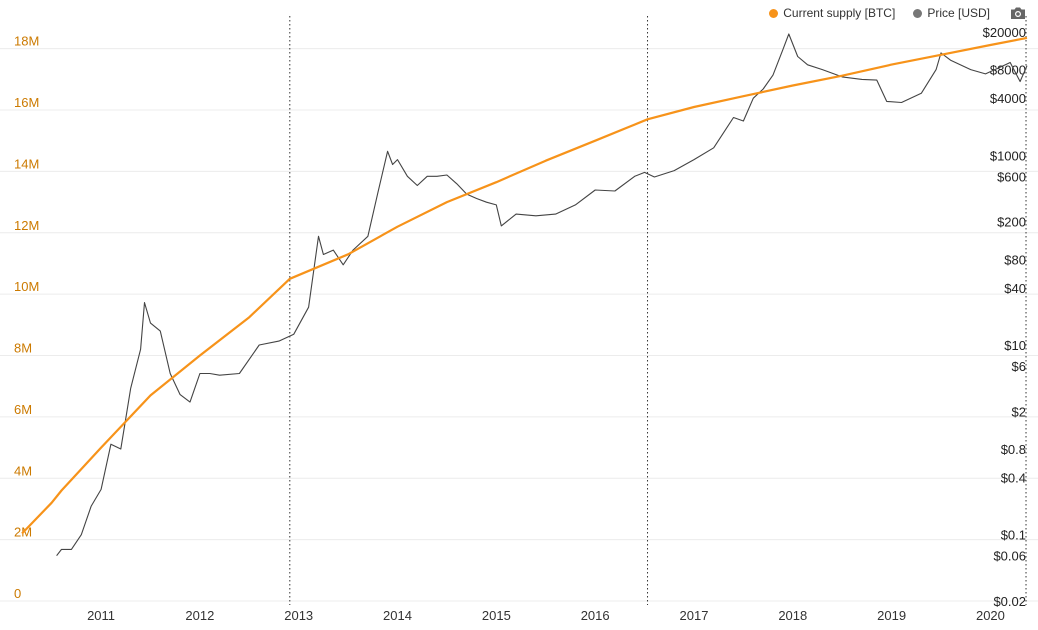  I want to click on right-tick-label: $0.02, so click(1009, 601).